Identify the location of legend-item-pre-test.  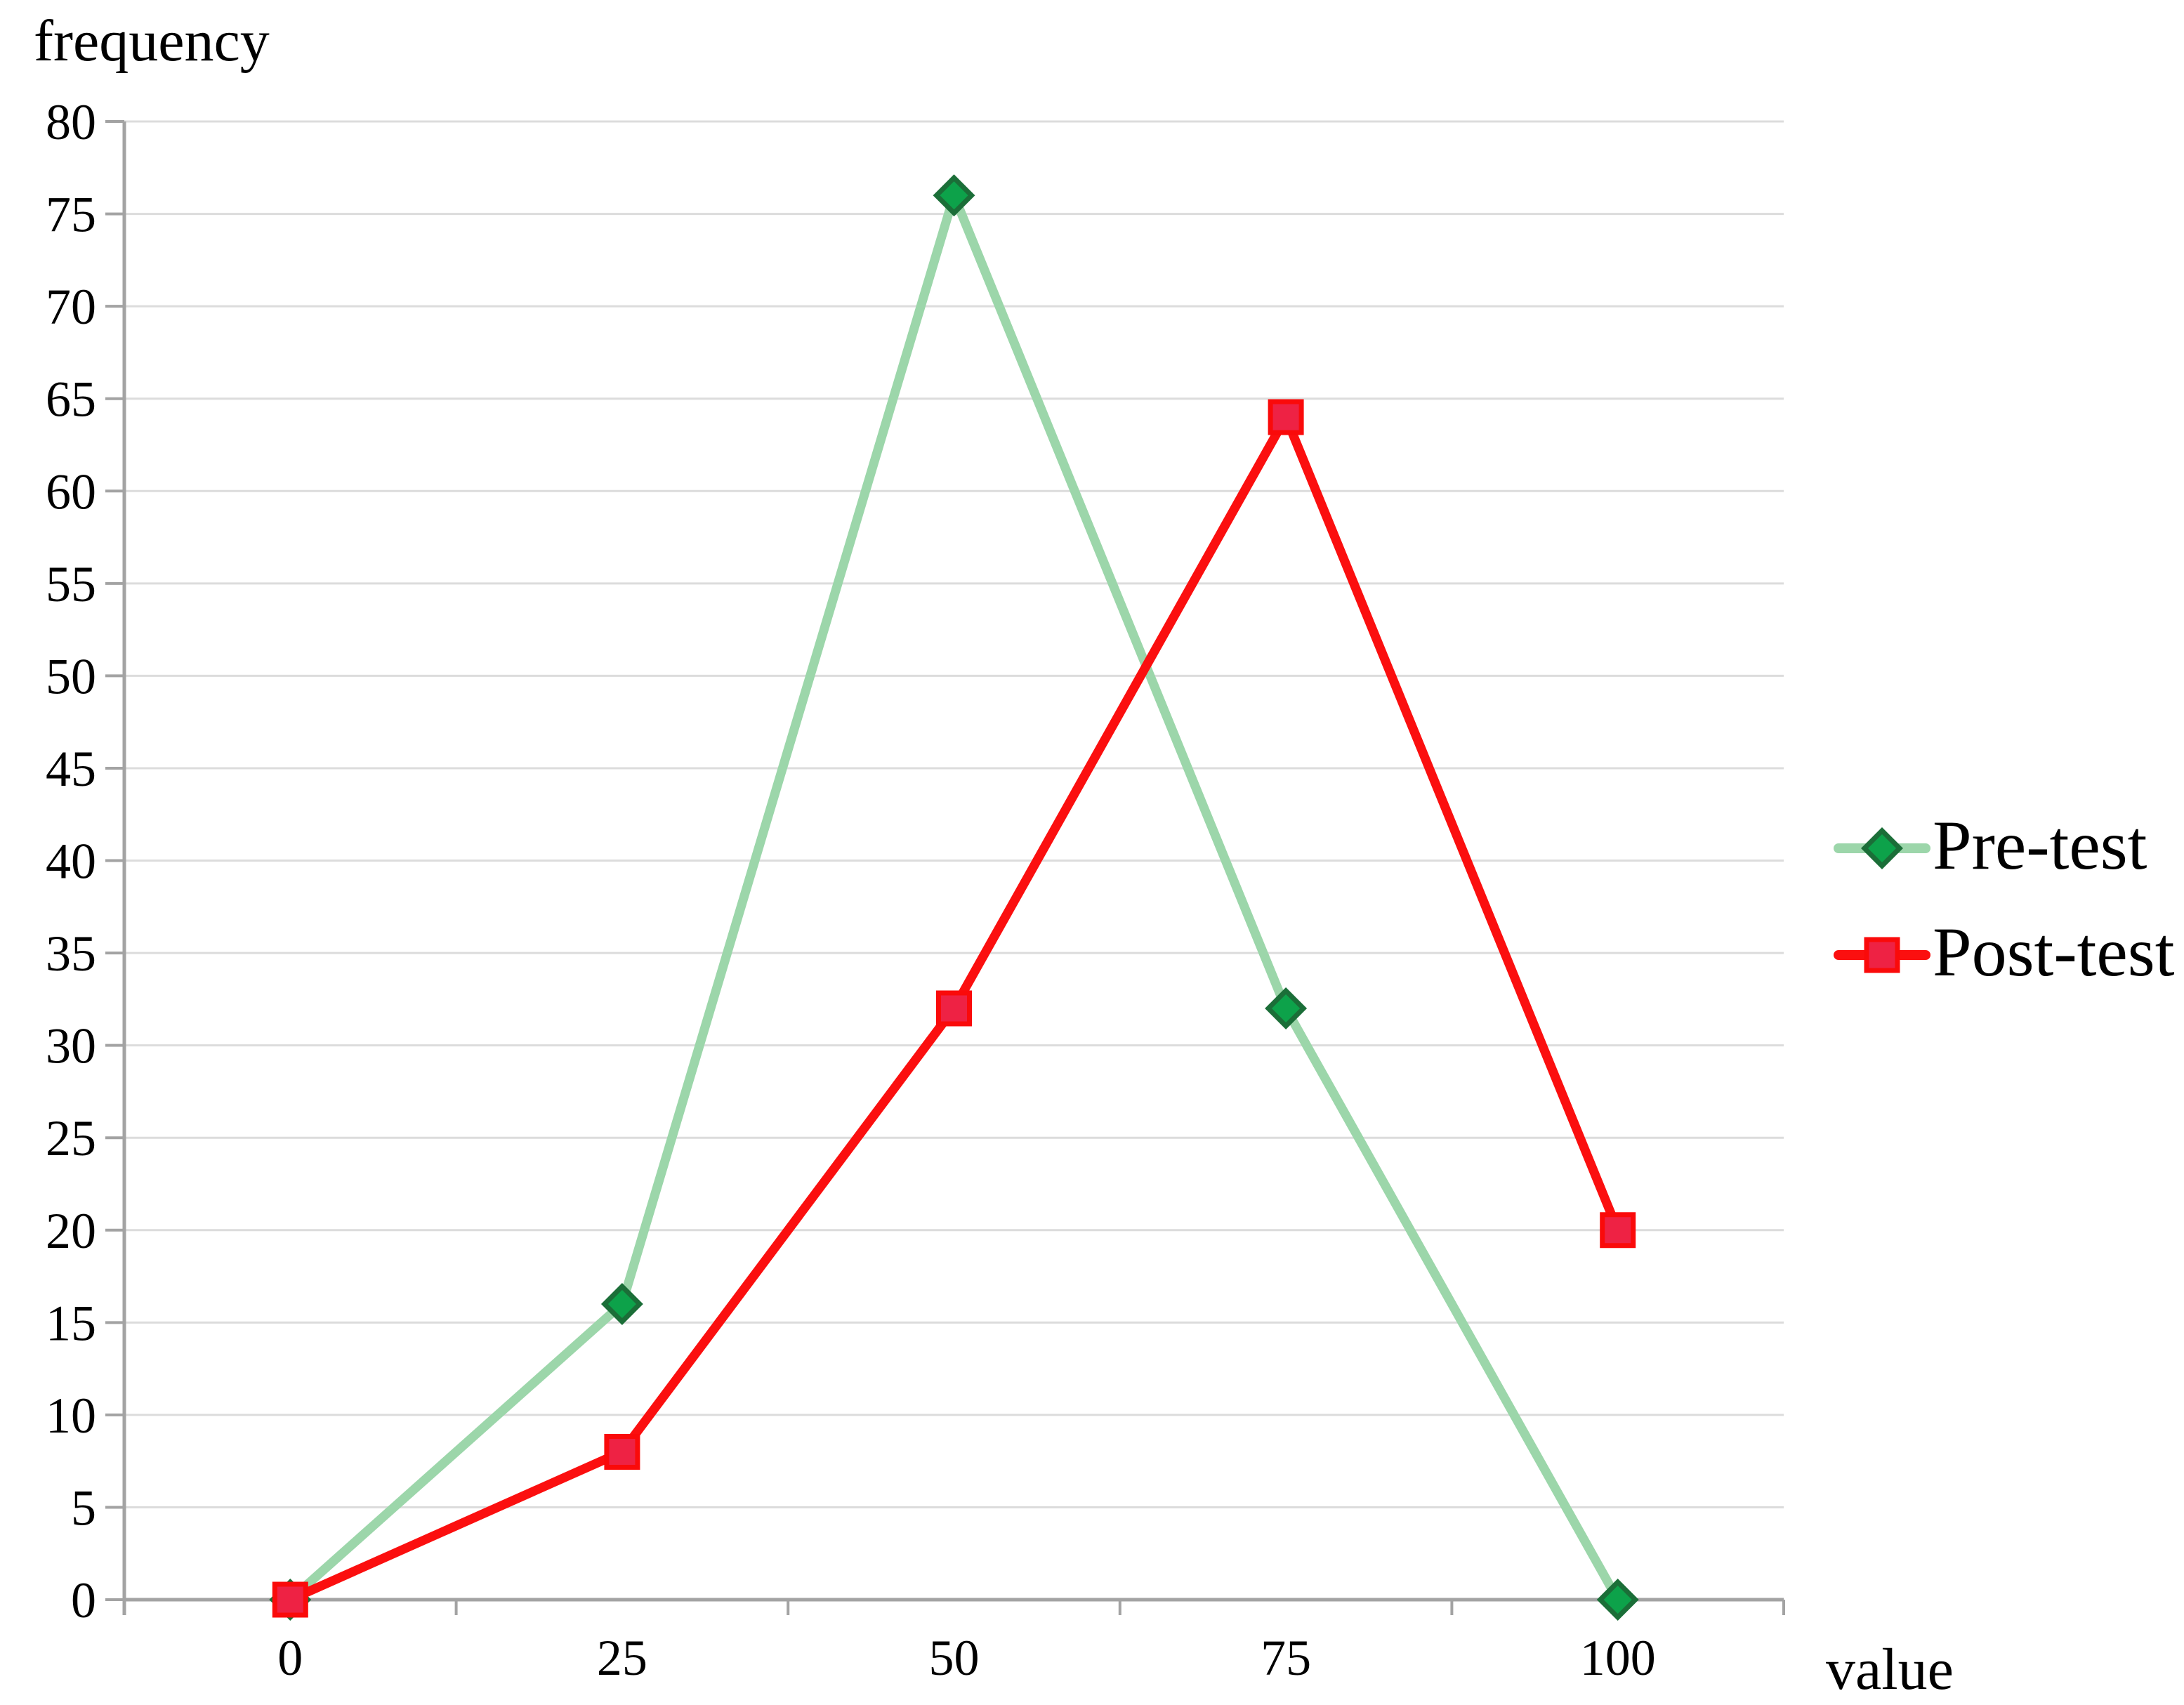
(1882, 848).